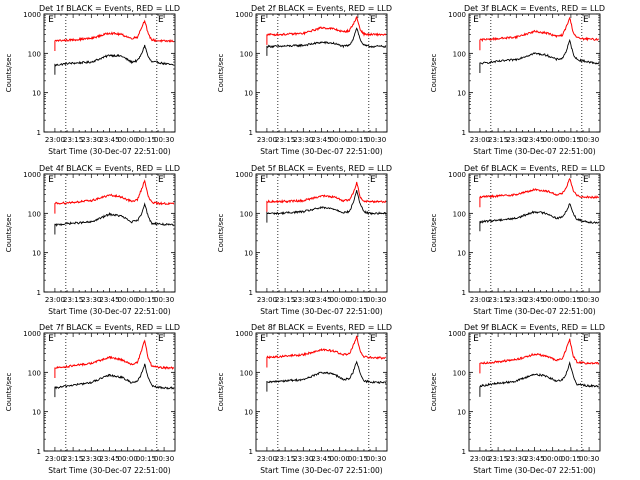 The height and width of the screenshot is (480, 640). I want to click on panel-title: Det 6f BLACK = Events, RED = LLD, so click(534, 168).